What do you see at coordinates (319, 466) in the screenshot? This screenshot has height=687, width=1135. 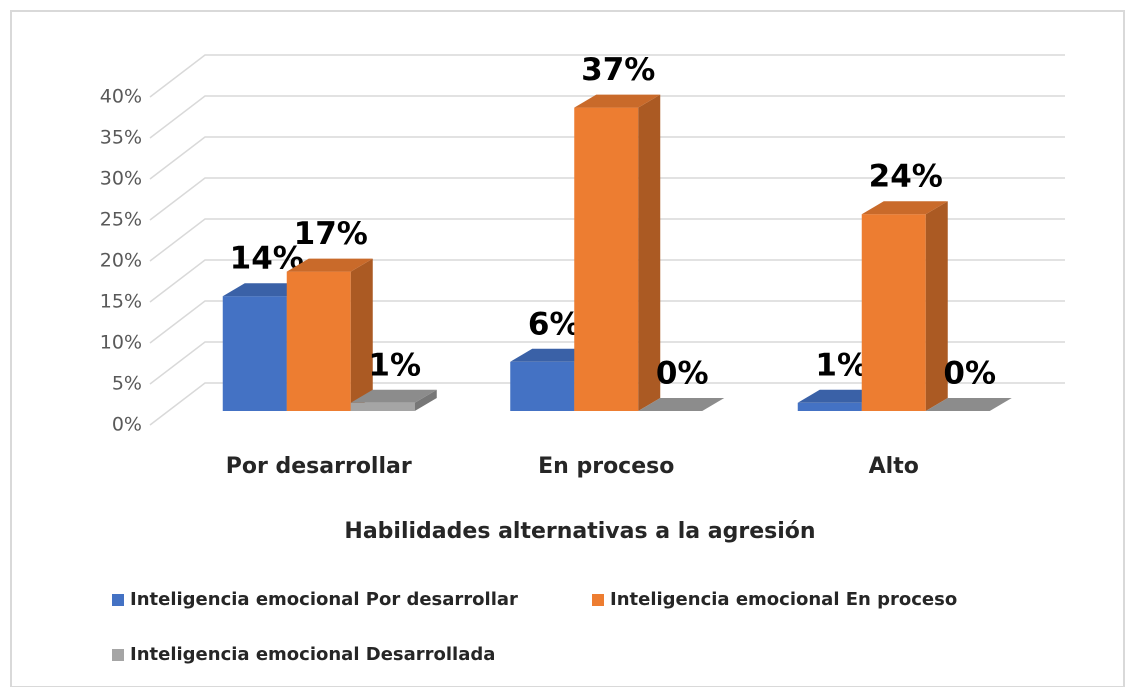 I see `x-tick-label: Por desarrollar` at bounding box center [319, 466].